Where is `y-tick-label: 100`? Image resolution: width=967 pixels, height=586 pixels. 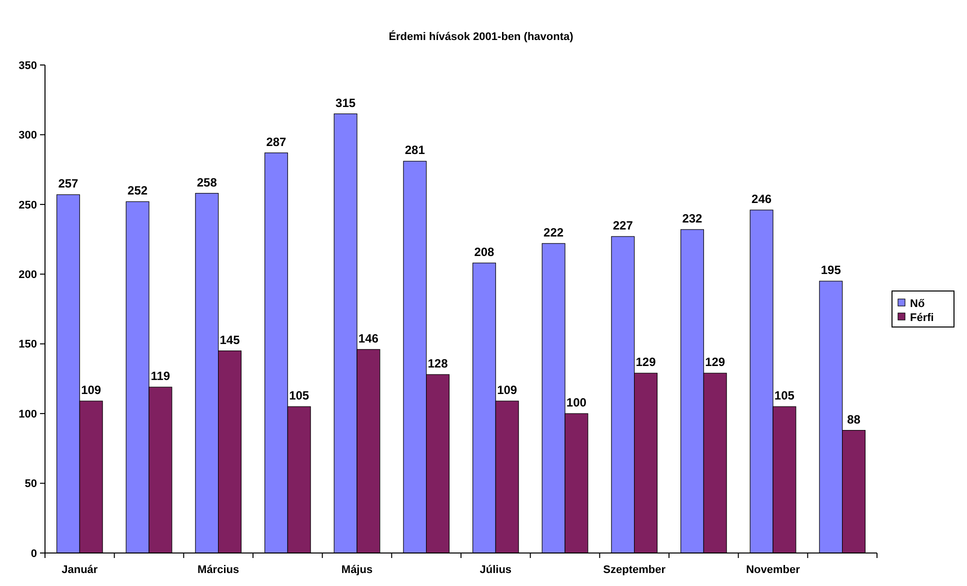 y-tick-label: 100 is located at coordinates (27, 414).